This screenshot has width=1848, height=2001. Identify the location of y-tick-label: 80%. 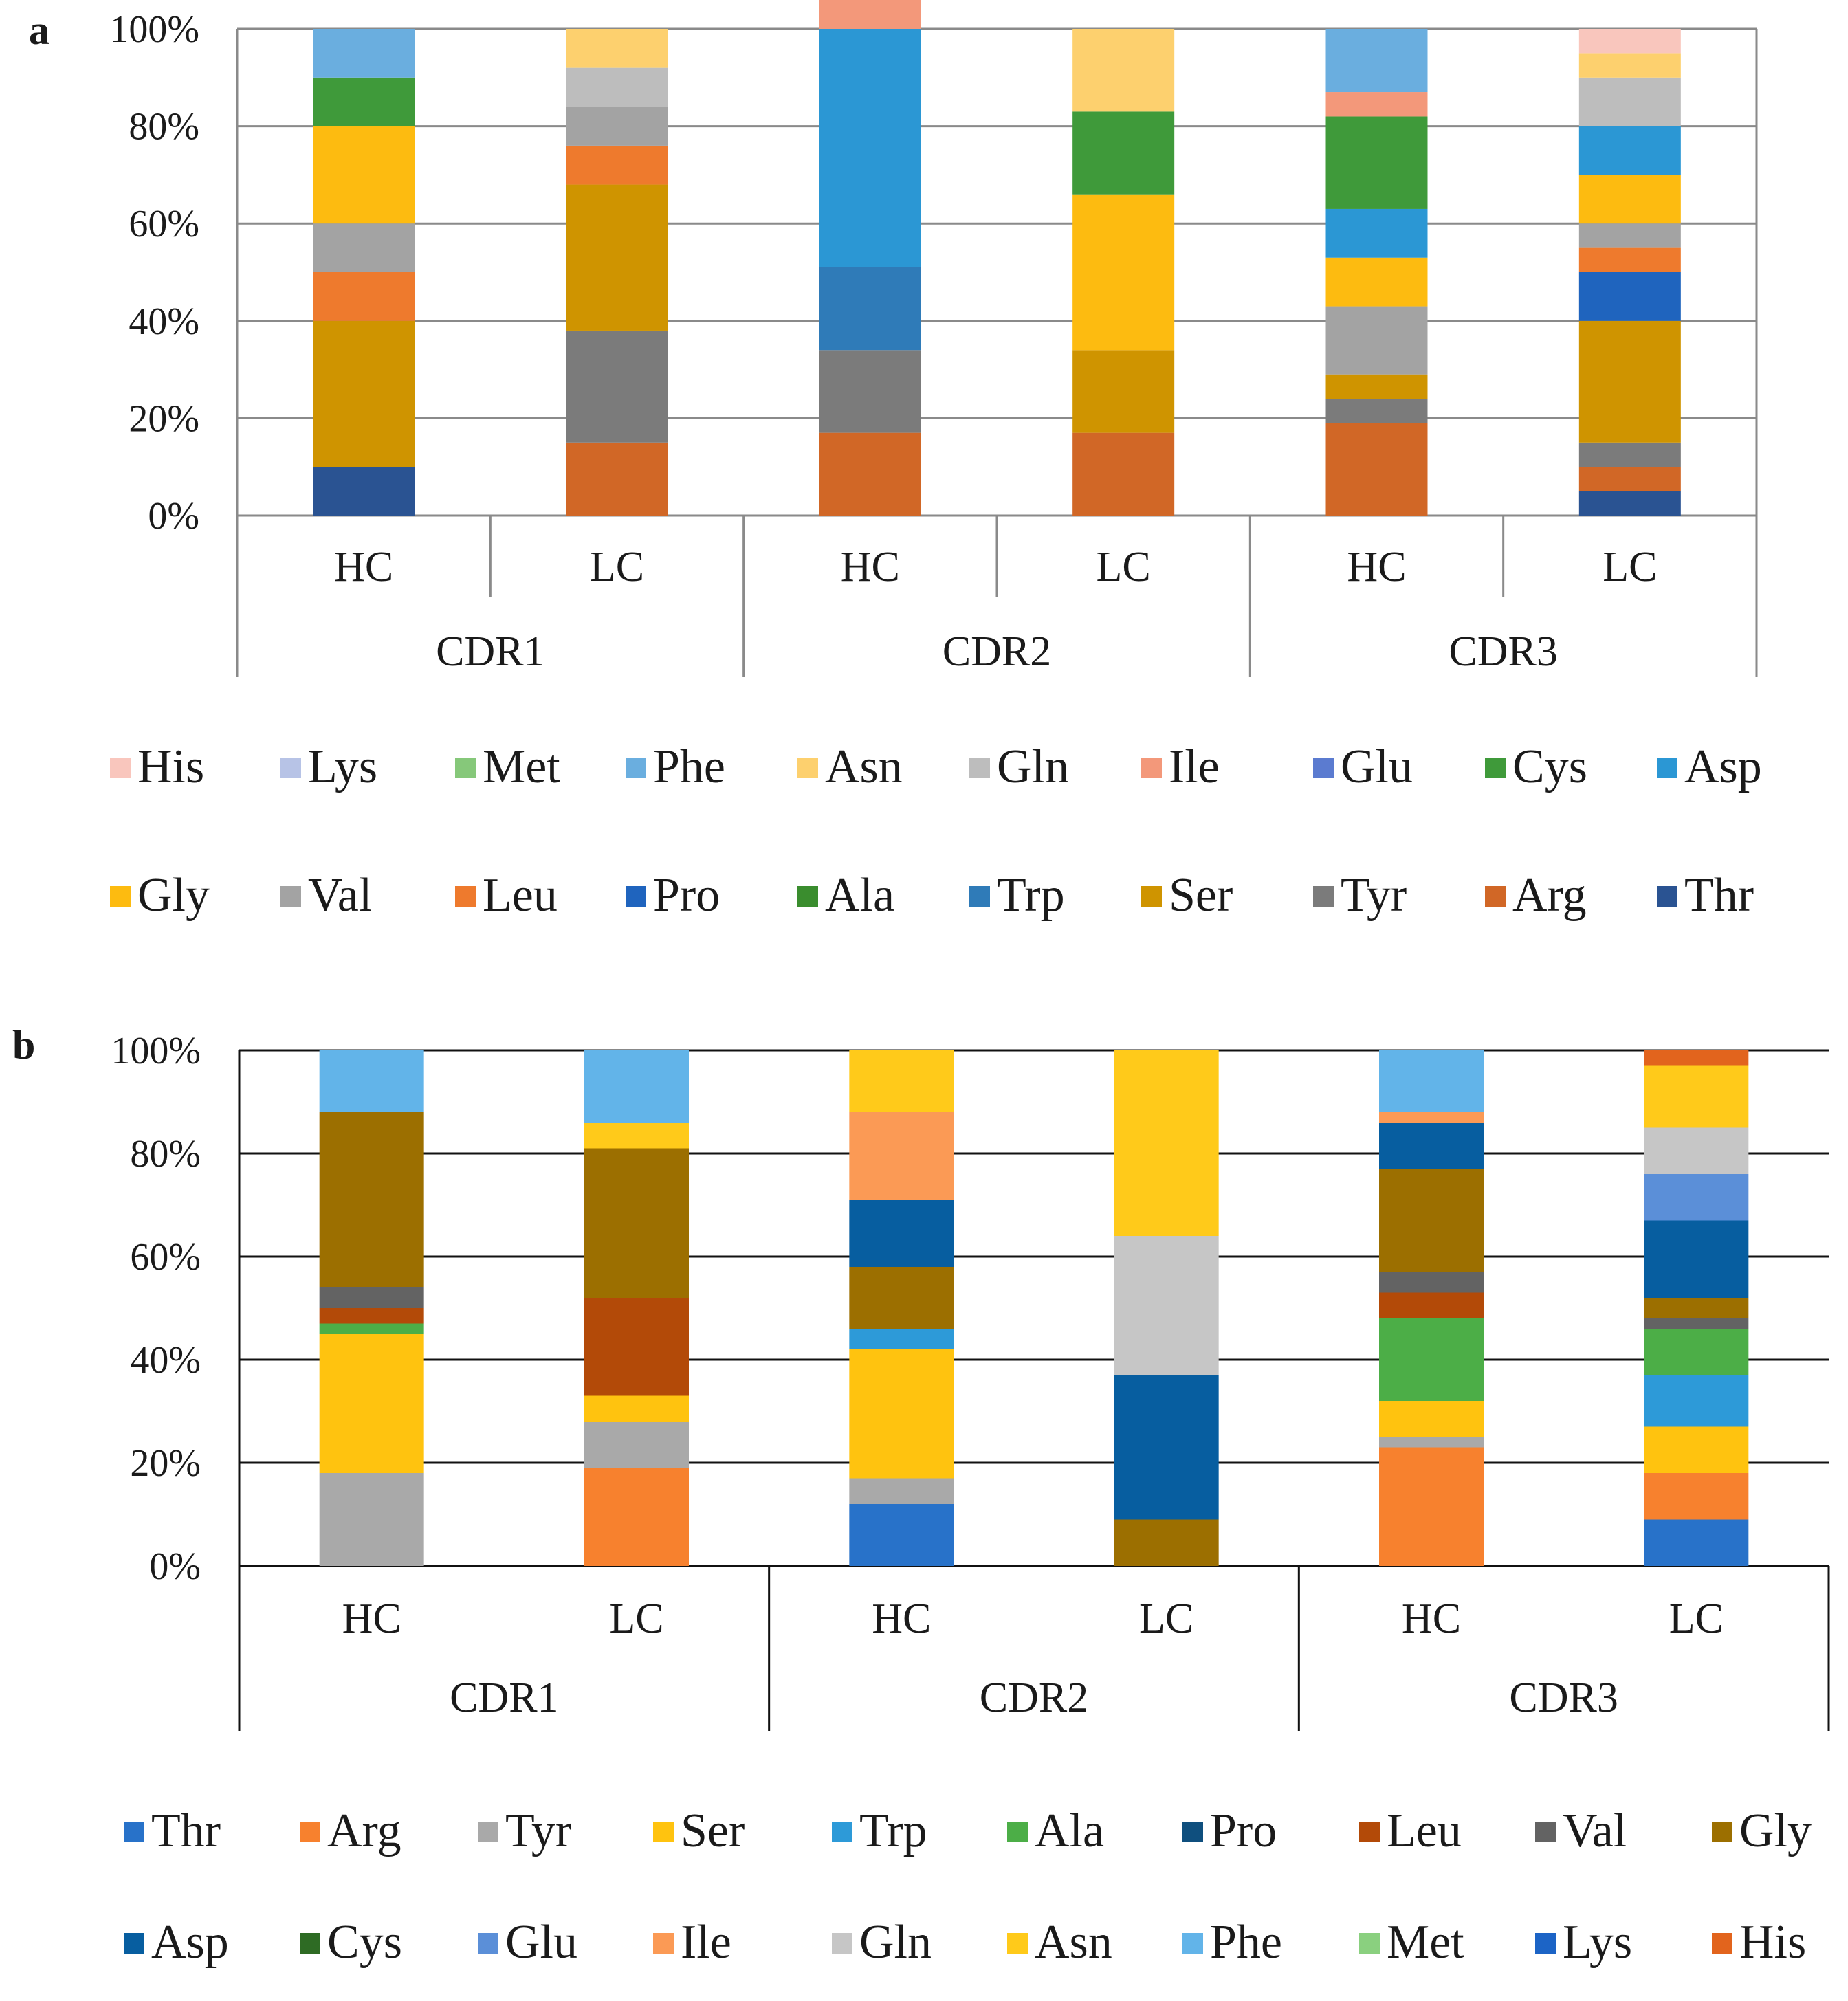
(164, 127).